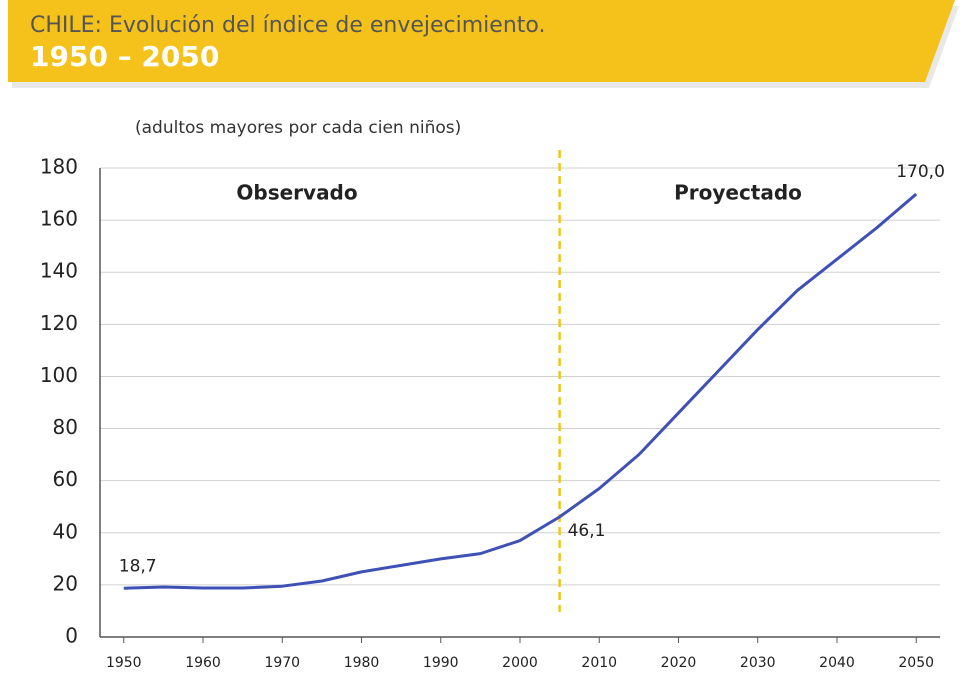 This screenshot has width=967, height=686. Describe the element at coordinates (298, 128) in the screenshot. I see `y-axis-label: (adultos mayores por cada cien niños)` at that location.